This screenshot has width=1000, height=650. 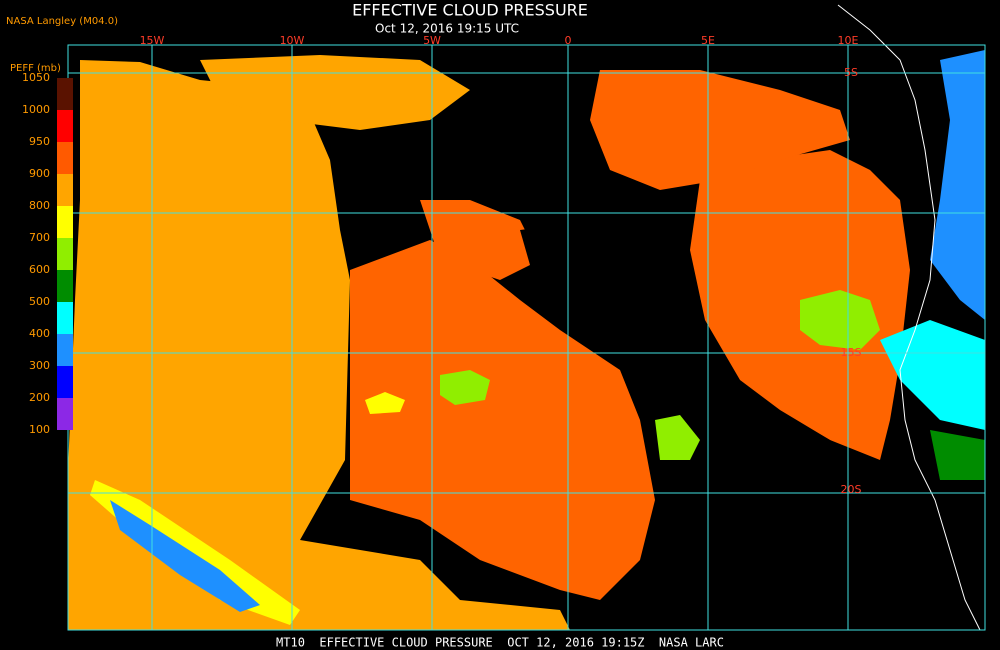 What do you see at coordinates (39, 397) in the screenshot?
I see `colorbar-tick-label: 200` at bounding box center [39, 397].